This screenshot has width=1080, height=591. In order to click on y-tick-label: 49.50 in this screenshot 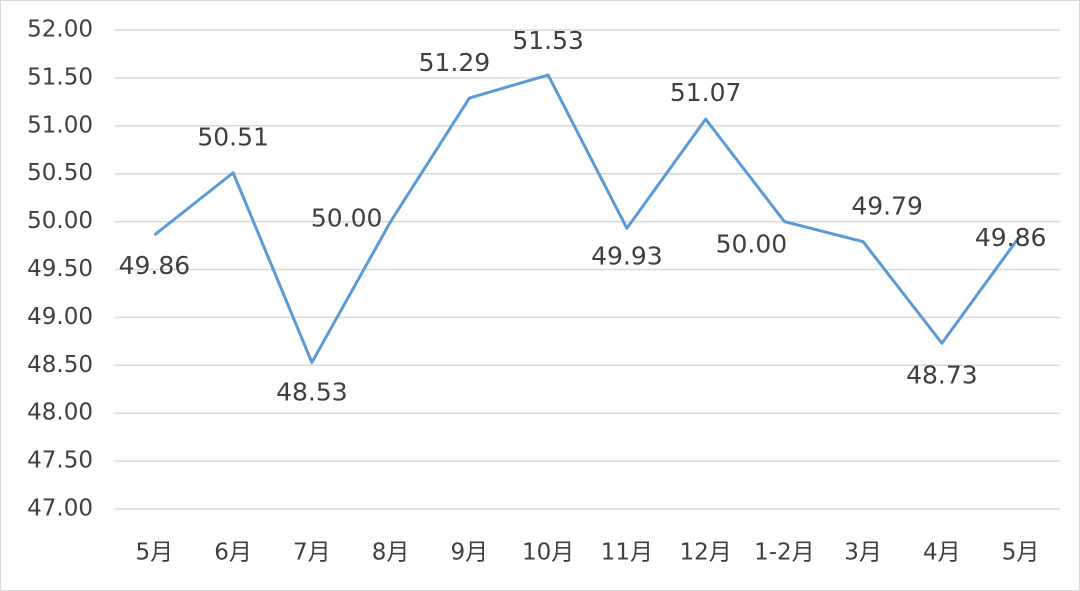, I will do `click(60, 269)`.